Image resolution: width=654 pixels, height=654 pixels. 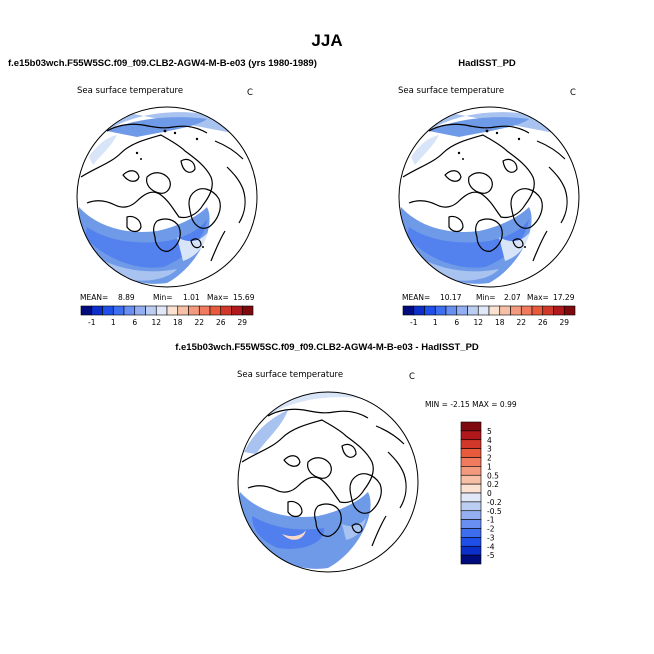 I want to click on panel-model-map, so click(x=167, y=197).